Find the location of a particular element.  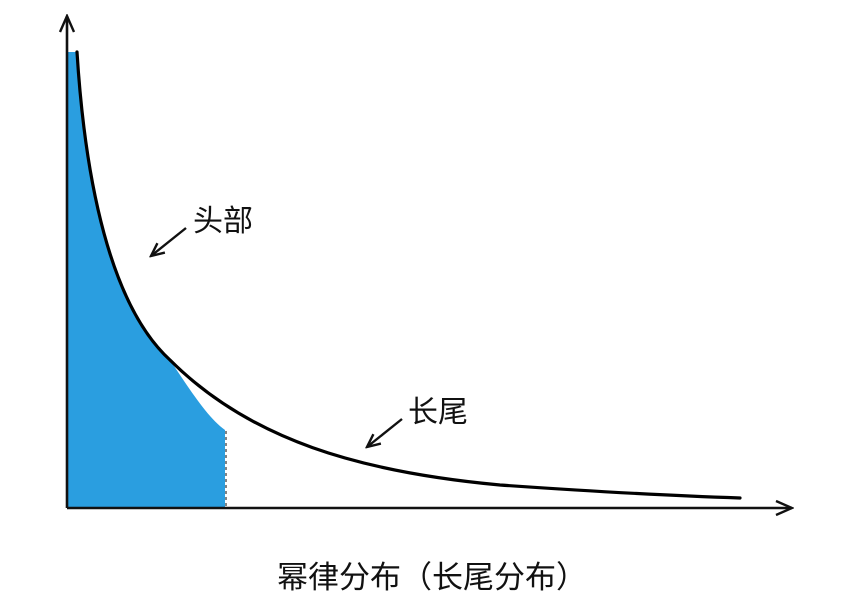

head-label: 头部 is located at coordinates (223, 221).